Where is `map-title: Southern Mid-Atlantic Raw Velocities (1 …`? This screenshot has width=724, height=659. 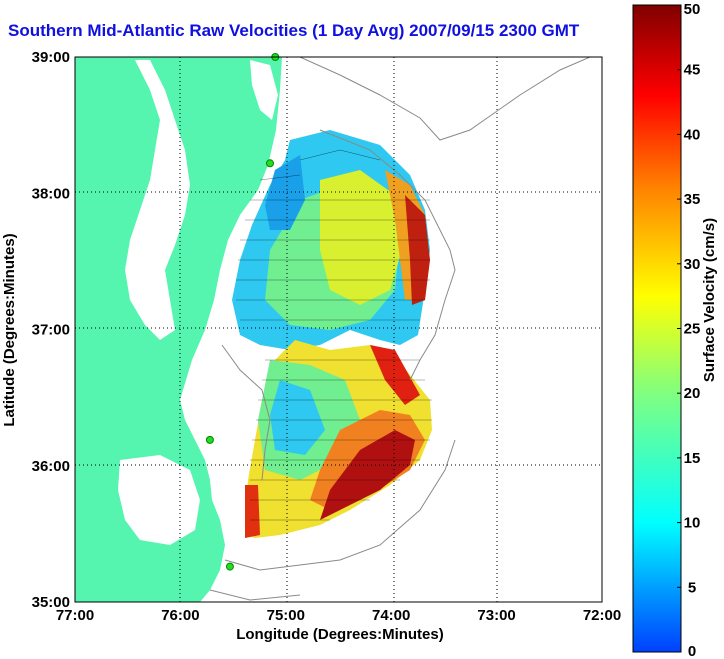 map-title: Southern Mid-Atlantic Raw Velocities (1 … is located at coordinates (294, 30).